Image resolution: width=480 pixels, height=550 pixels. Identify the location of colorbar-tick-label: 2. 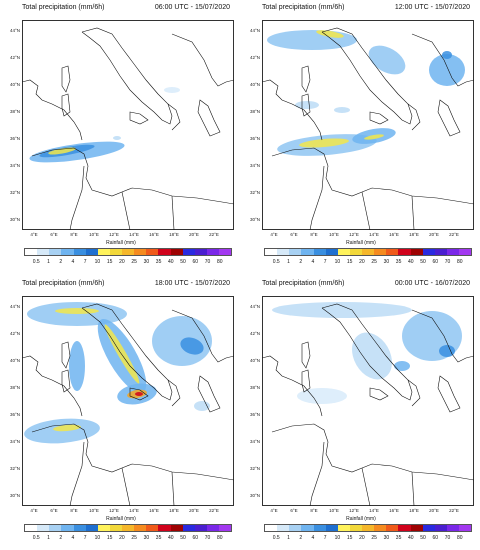
(61, 262).